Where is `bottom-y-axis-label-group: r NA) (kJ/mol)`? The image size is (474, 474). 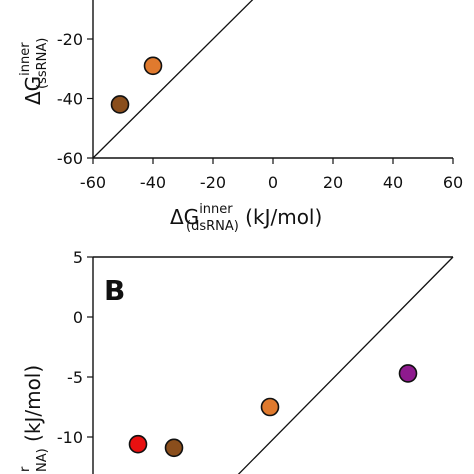
bottom-y-axis-label-group: r NA) (kJ/mol) is located at coordinates (34, 418).